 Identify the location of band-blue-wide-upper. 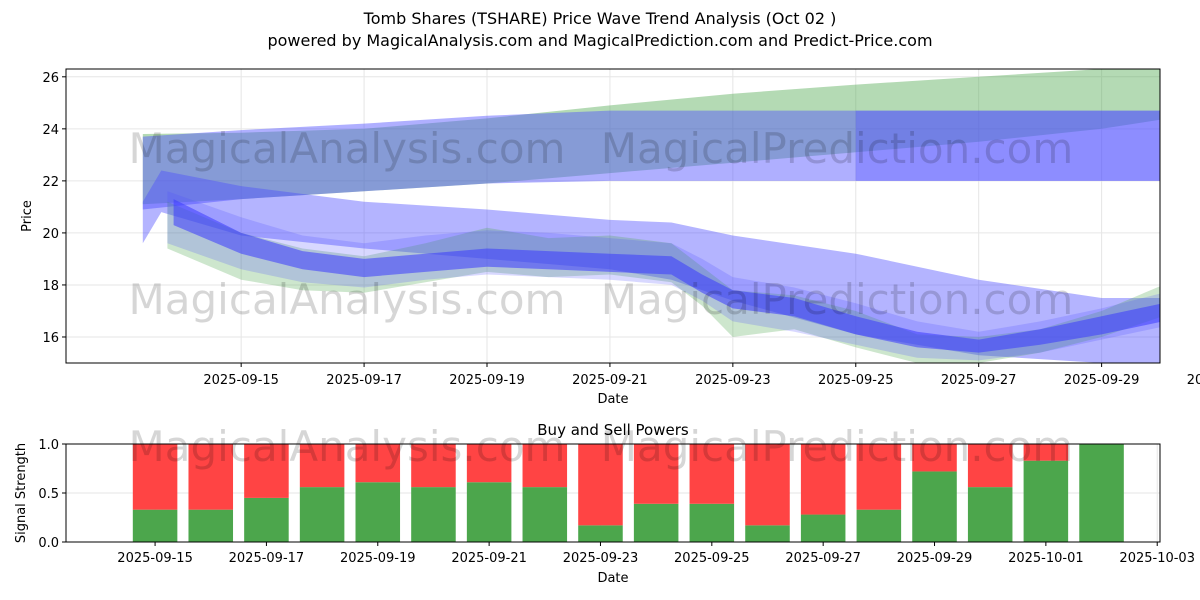
(651, 160).